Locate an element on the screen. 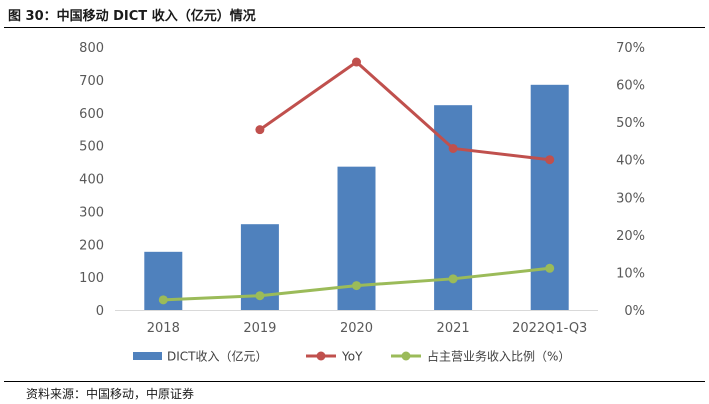 The width and height of the screenshot is (709, 404). left-tick-label: 100 is located at coordinates (91, 278).